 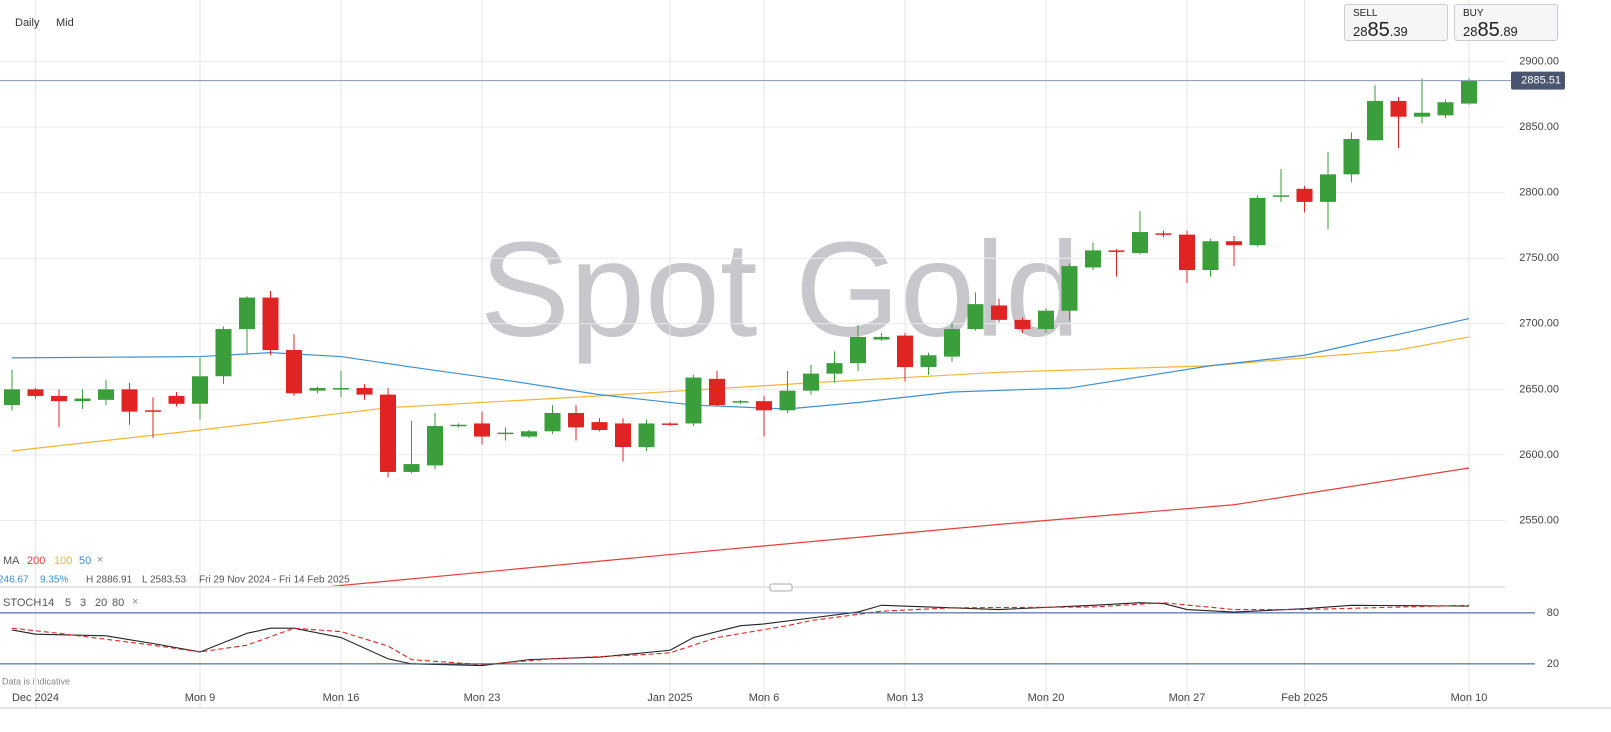 What do you see at coordinates (482, 698) in the screenshot?
I see `x-tick-label: Mon 23` at bounding box center [482, 698].